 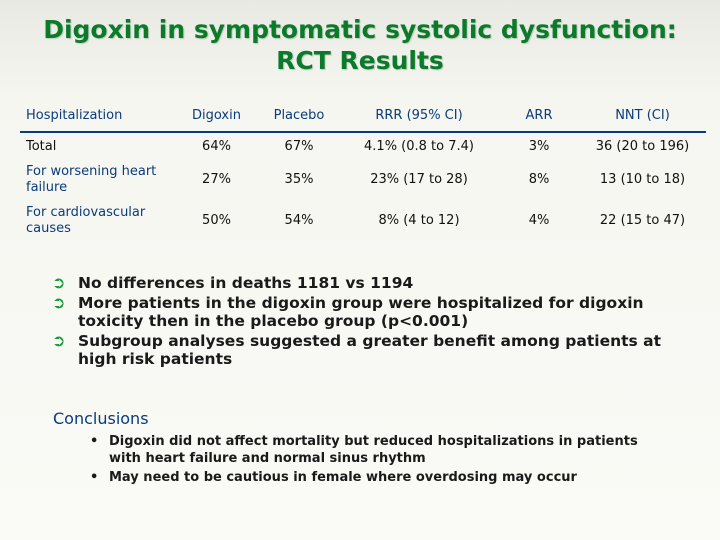 What do you see at coordinates (539, 115) in the screenshot?
I see `header-arr: ARR` at bounding box center [539, 115].